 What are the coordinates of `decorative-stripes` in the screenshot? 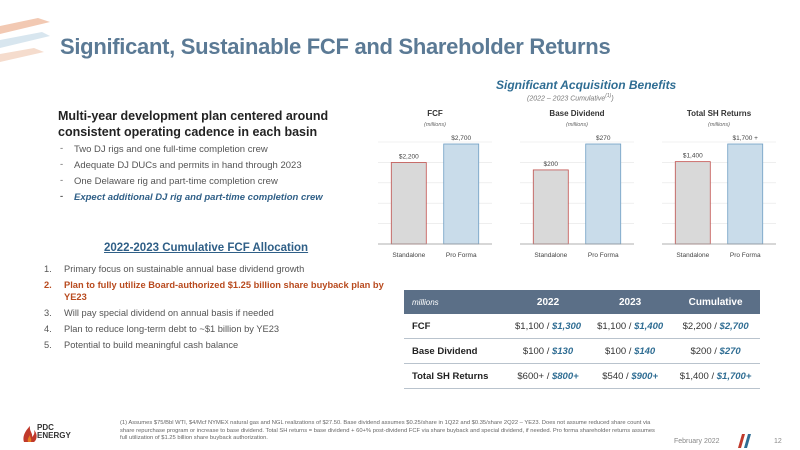 It's located at (25, 40).